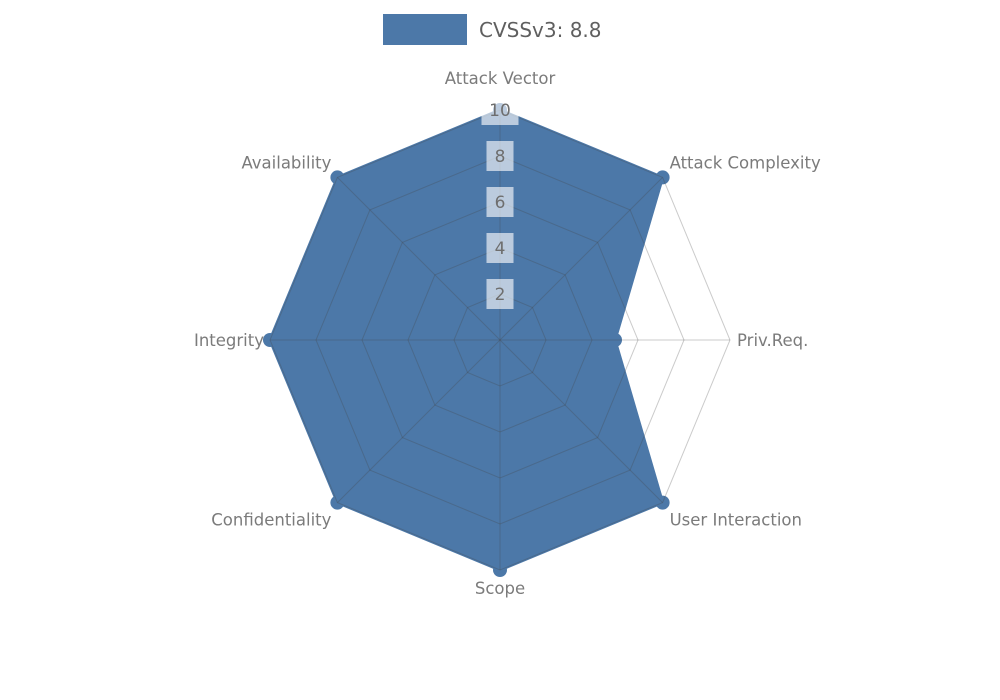 The height and width of the screenshot is (700, 1000). Describe the element at coordinates (500, 588) in the screenshot. I see `axis-label-scope: Scope` at that location.